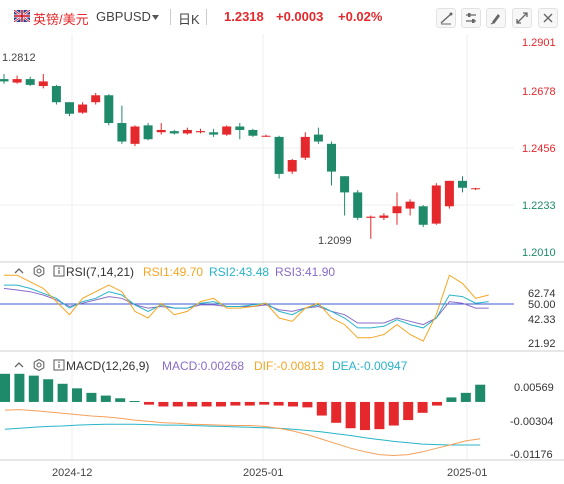 The image size is (564, 484). I want to click on price-axis: 1.2901 1.2678 1.2456 1.2233 1.2010, so click(539, 148).